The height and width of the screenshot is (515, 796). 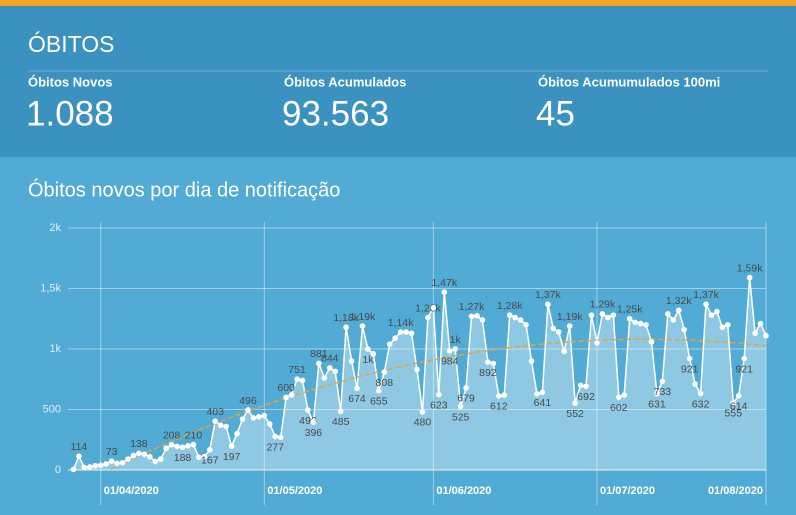 I want to click on data-label: 396, so click(x=314, y=433).